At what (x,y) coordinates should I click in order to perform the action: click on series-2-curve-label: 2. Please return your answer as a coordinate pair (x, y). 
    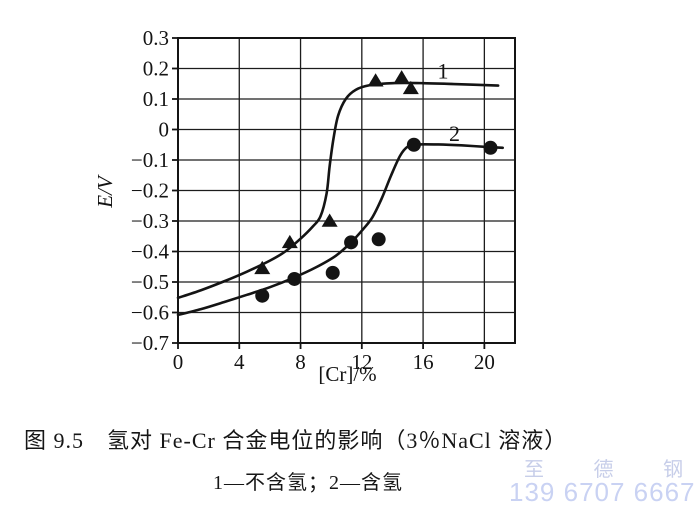
    Looking at the image, I should click on (454, 133).